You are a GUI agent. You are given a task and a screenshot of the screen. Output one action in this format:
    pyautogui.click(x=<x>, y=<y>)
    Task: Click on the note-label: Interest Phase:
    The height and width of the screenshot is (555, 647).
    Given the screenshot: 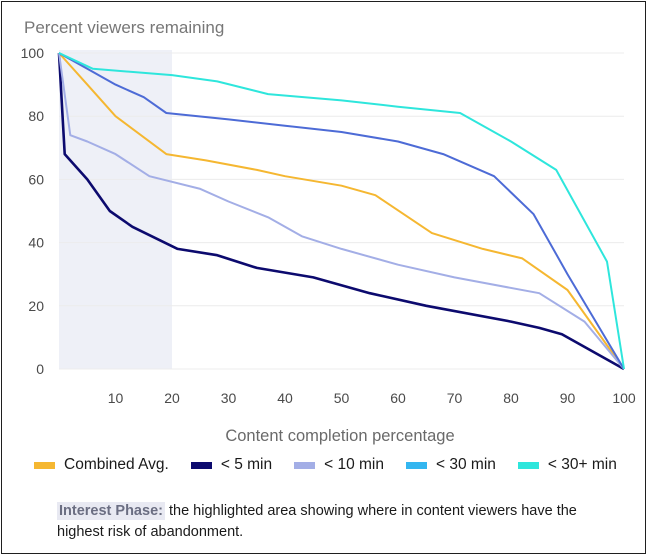 What is the action you would take?
    pyautogui.click(x=111, y=511)
    